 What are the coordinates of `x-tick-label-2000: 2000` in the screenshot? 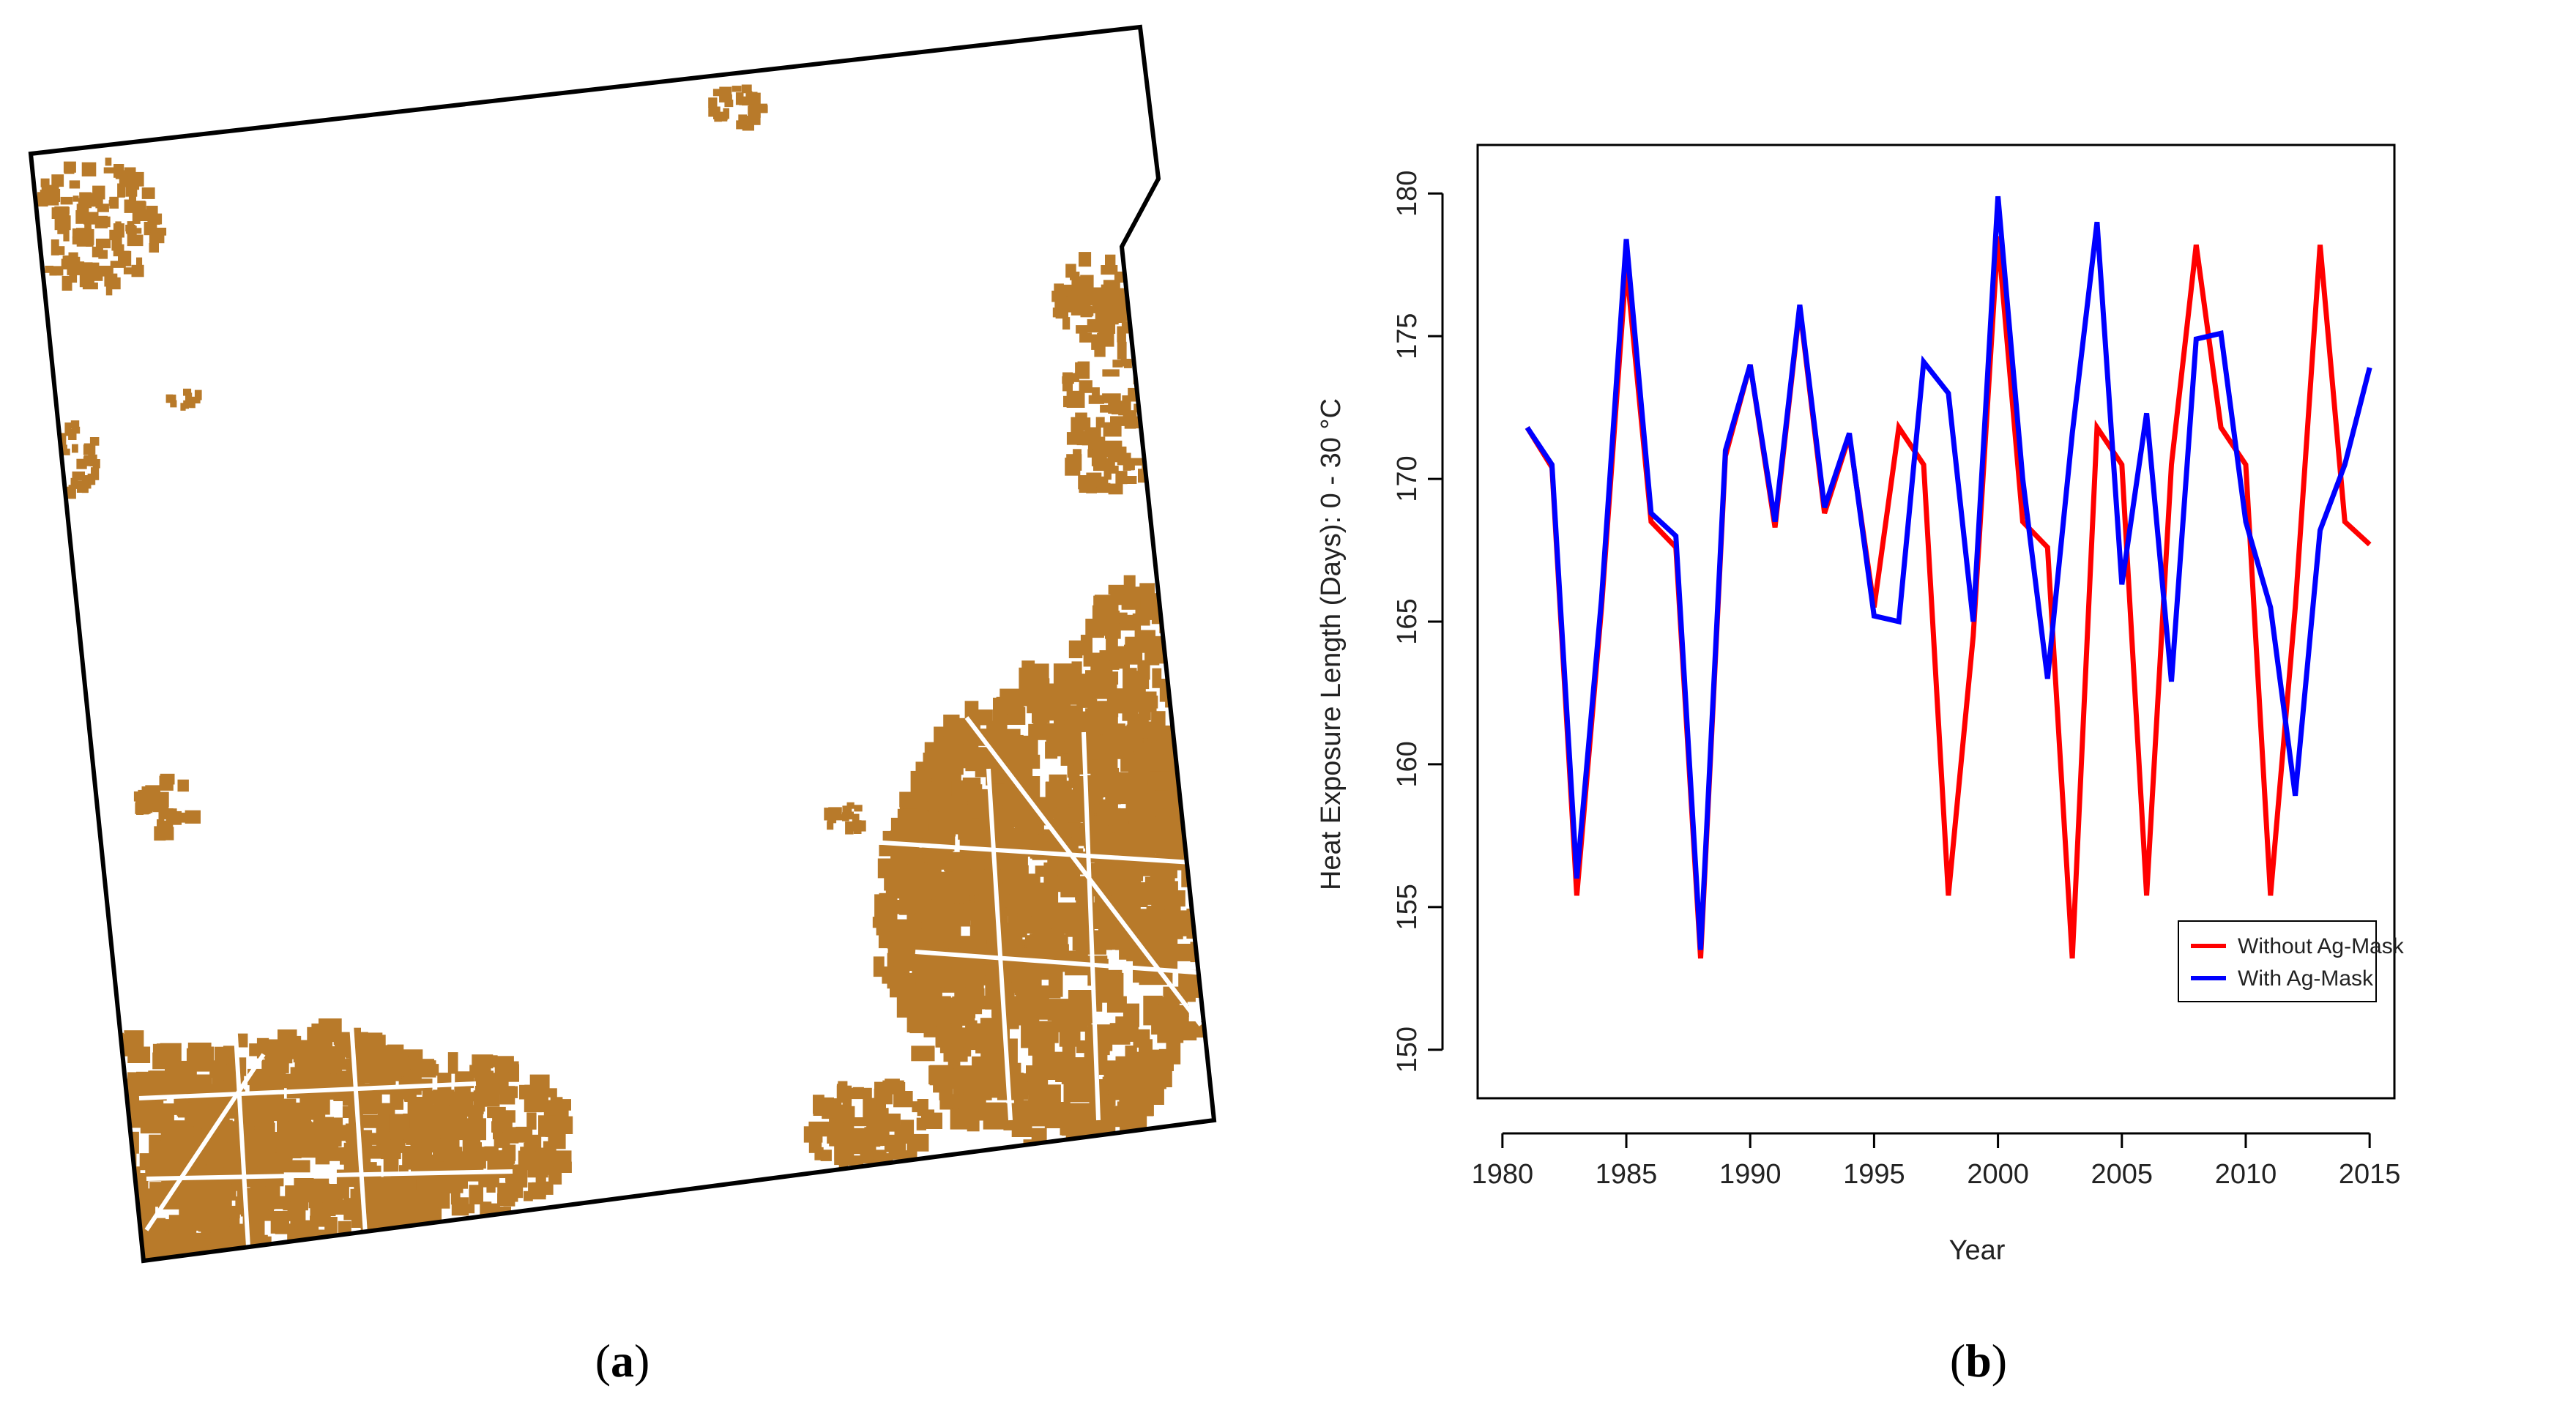 It's located at (1998, 1174).